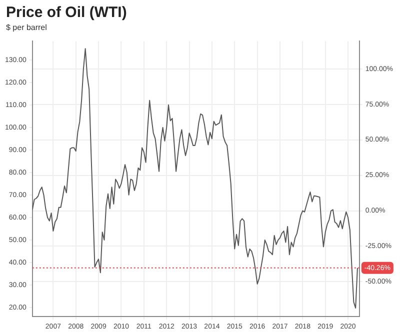  What do you see at coordinates (26, 27) in the screenshot?
I see `chart-subtitle: $ per barrel` at bounding box center [26, 27].